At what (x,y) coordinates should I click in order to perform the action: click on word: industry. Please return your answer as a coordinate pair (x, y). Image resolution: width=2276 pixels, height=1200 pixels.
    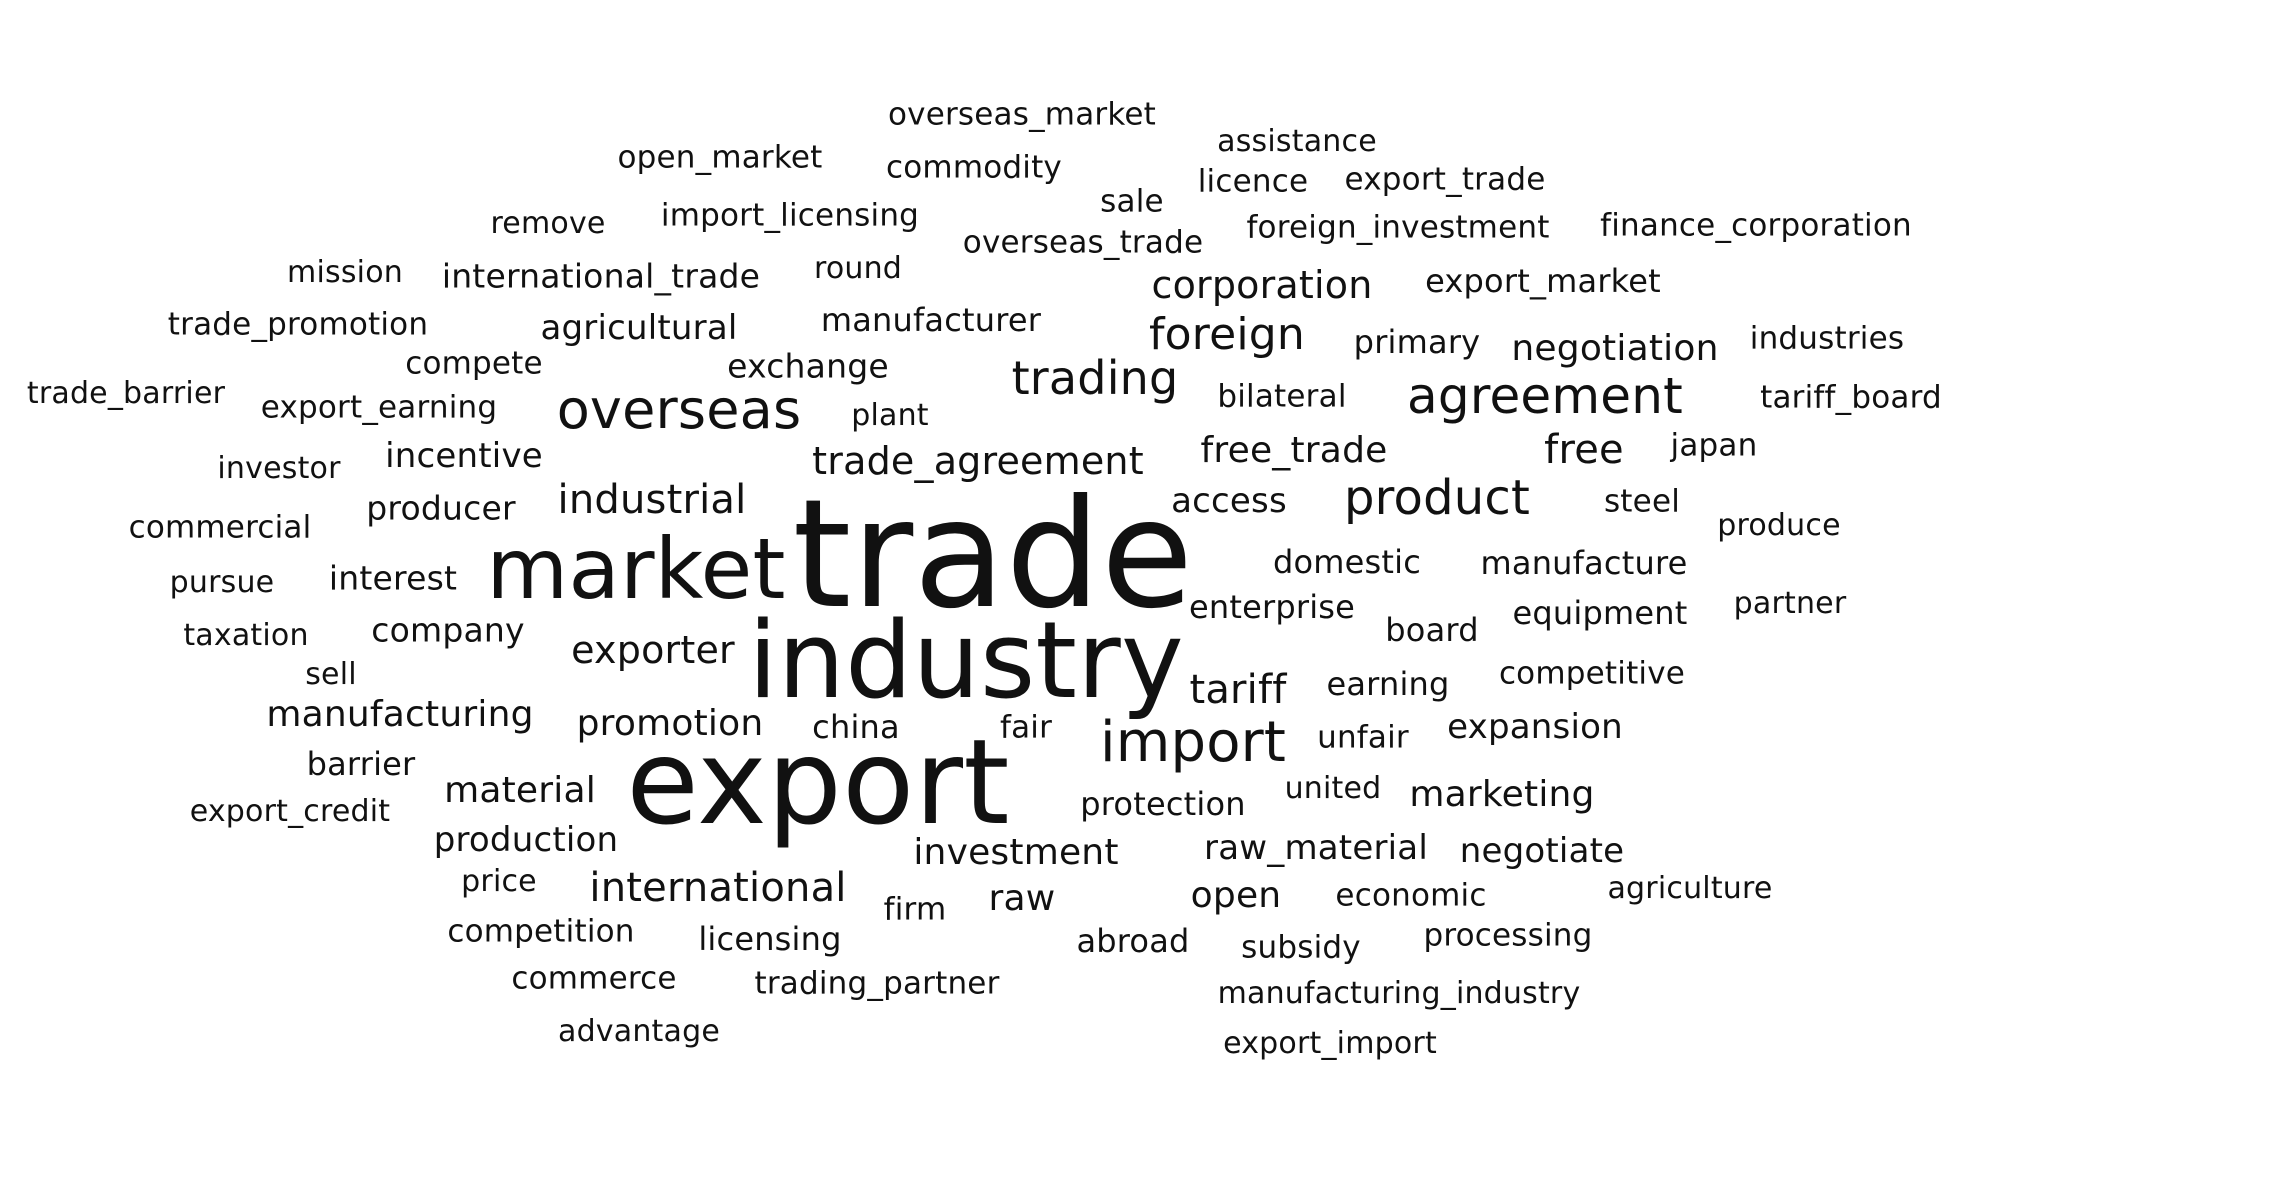
    Looking at the image, I should click on (966, 660).